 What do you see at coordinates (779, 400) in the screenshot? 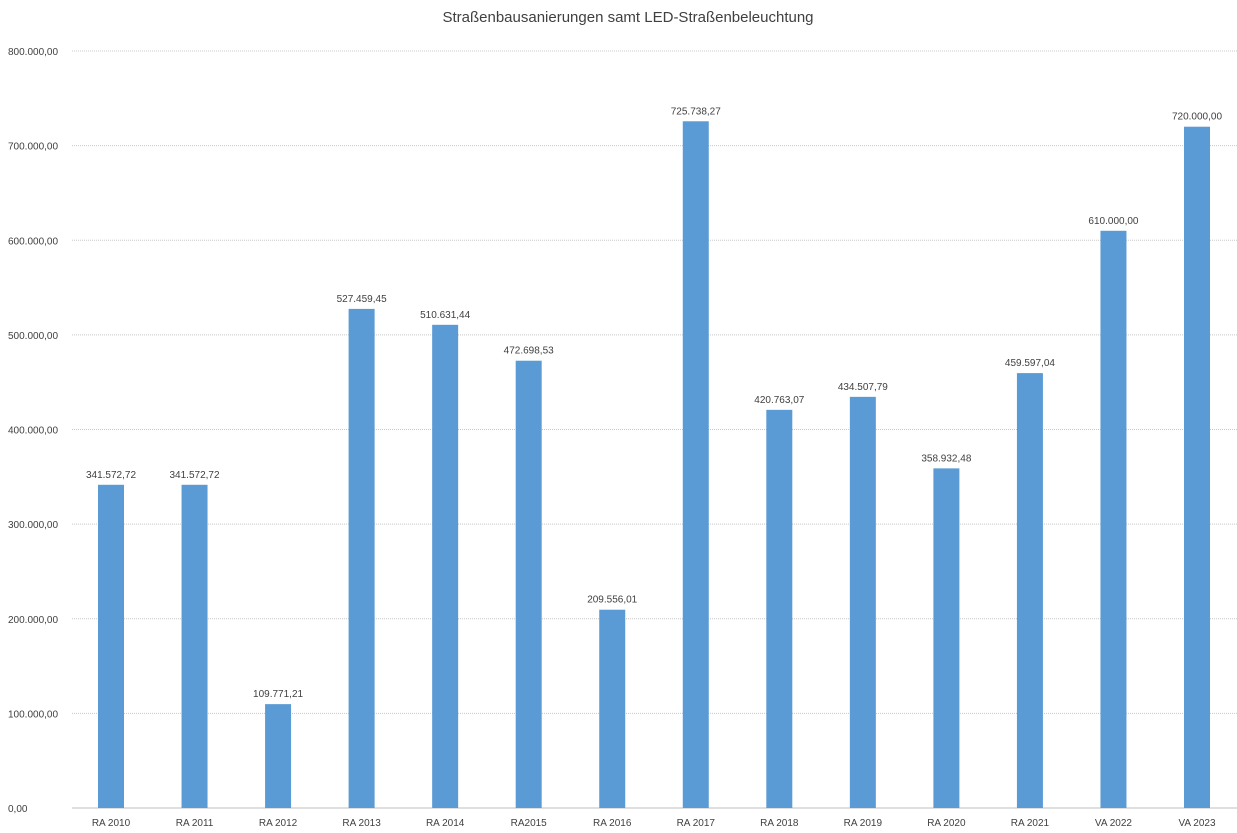
I see `data-label: 420.763,07` at bounding box center [779, 400].